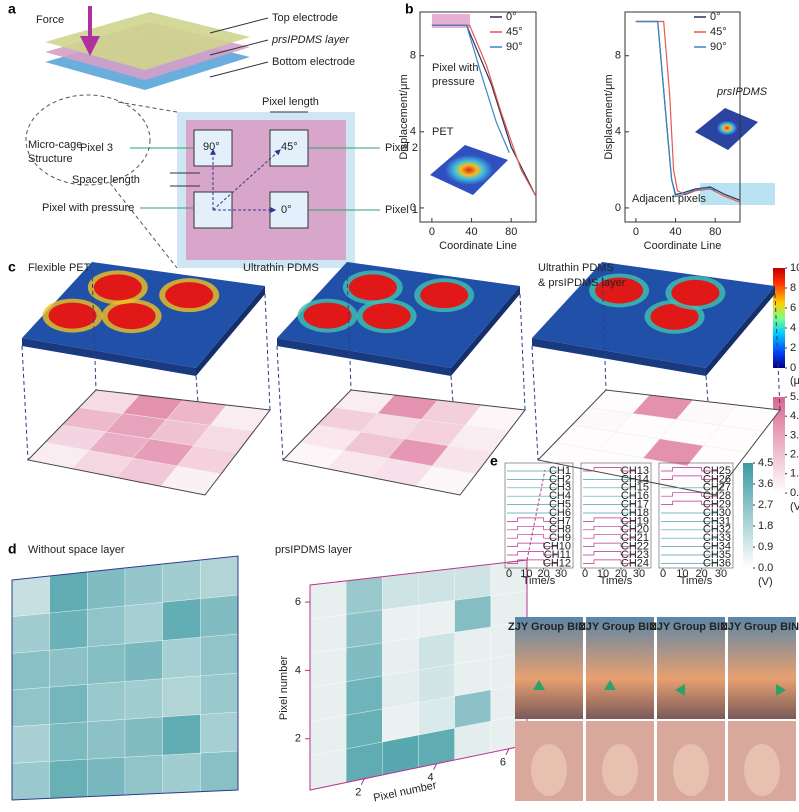  I want to click on label: Spacer length, so click(106, 180).